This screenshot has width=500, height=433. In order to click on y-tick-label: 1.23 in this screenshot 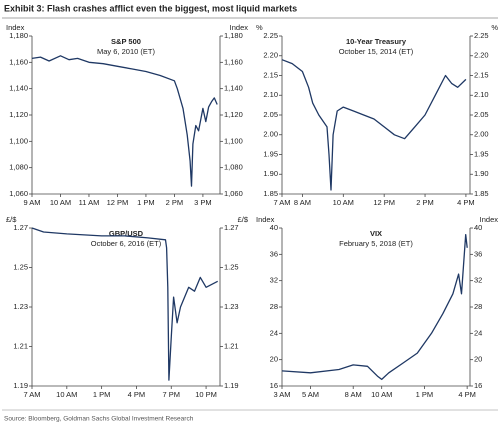, I will do `click(20, 306)`.